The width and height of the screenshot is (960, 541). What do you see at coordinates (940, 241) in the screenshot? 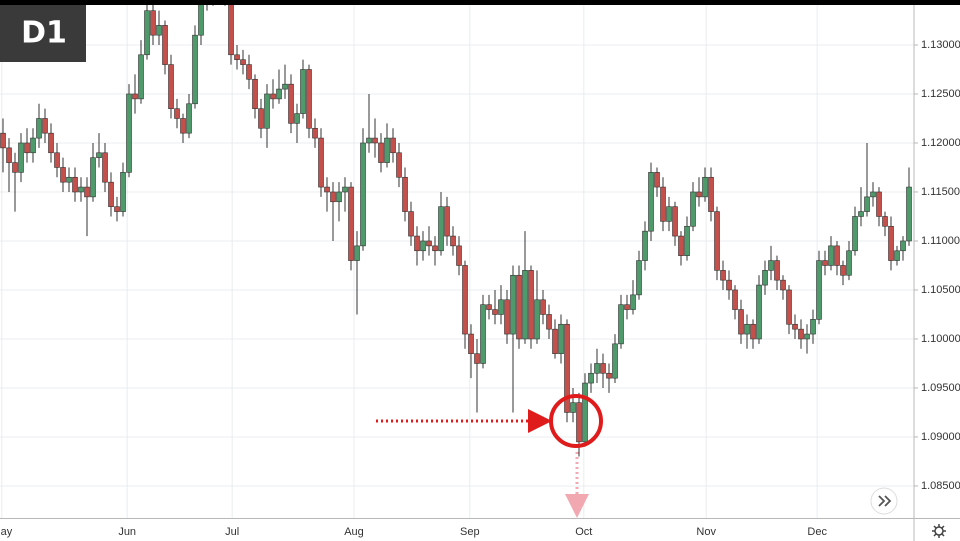
I see `y-tick-label: 1.11000` at bounding box center [940, 241].